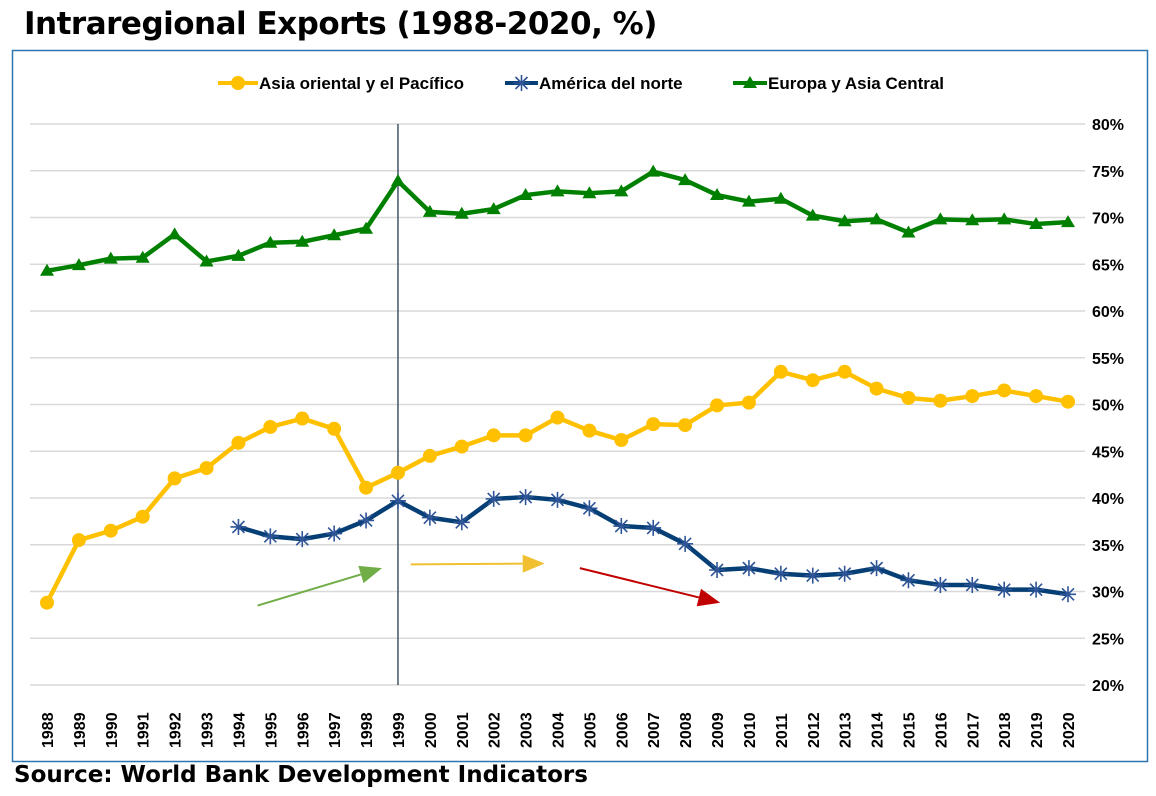 This screenshot has height=796, width=1156. What do you see at coordinates (361, 83) in the screenshot?
I see `legend-label: Asia oriental y el Pacífico` at bounding box center [361, 83].